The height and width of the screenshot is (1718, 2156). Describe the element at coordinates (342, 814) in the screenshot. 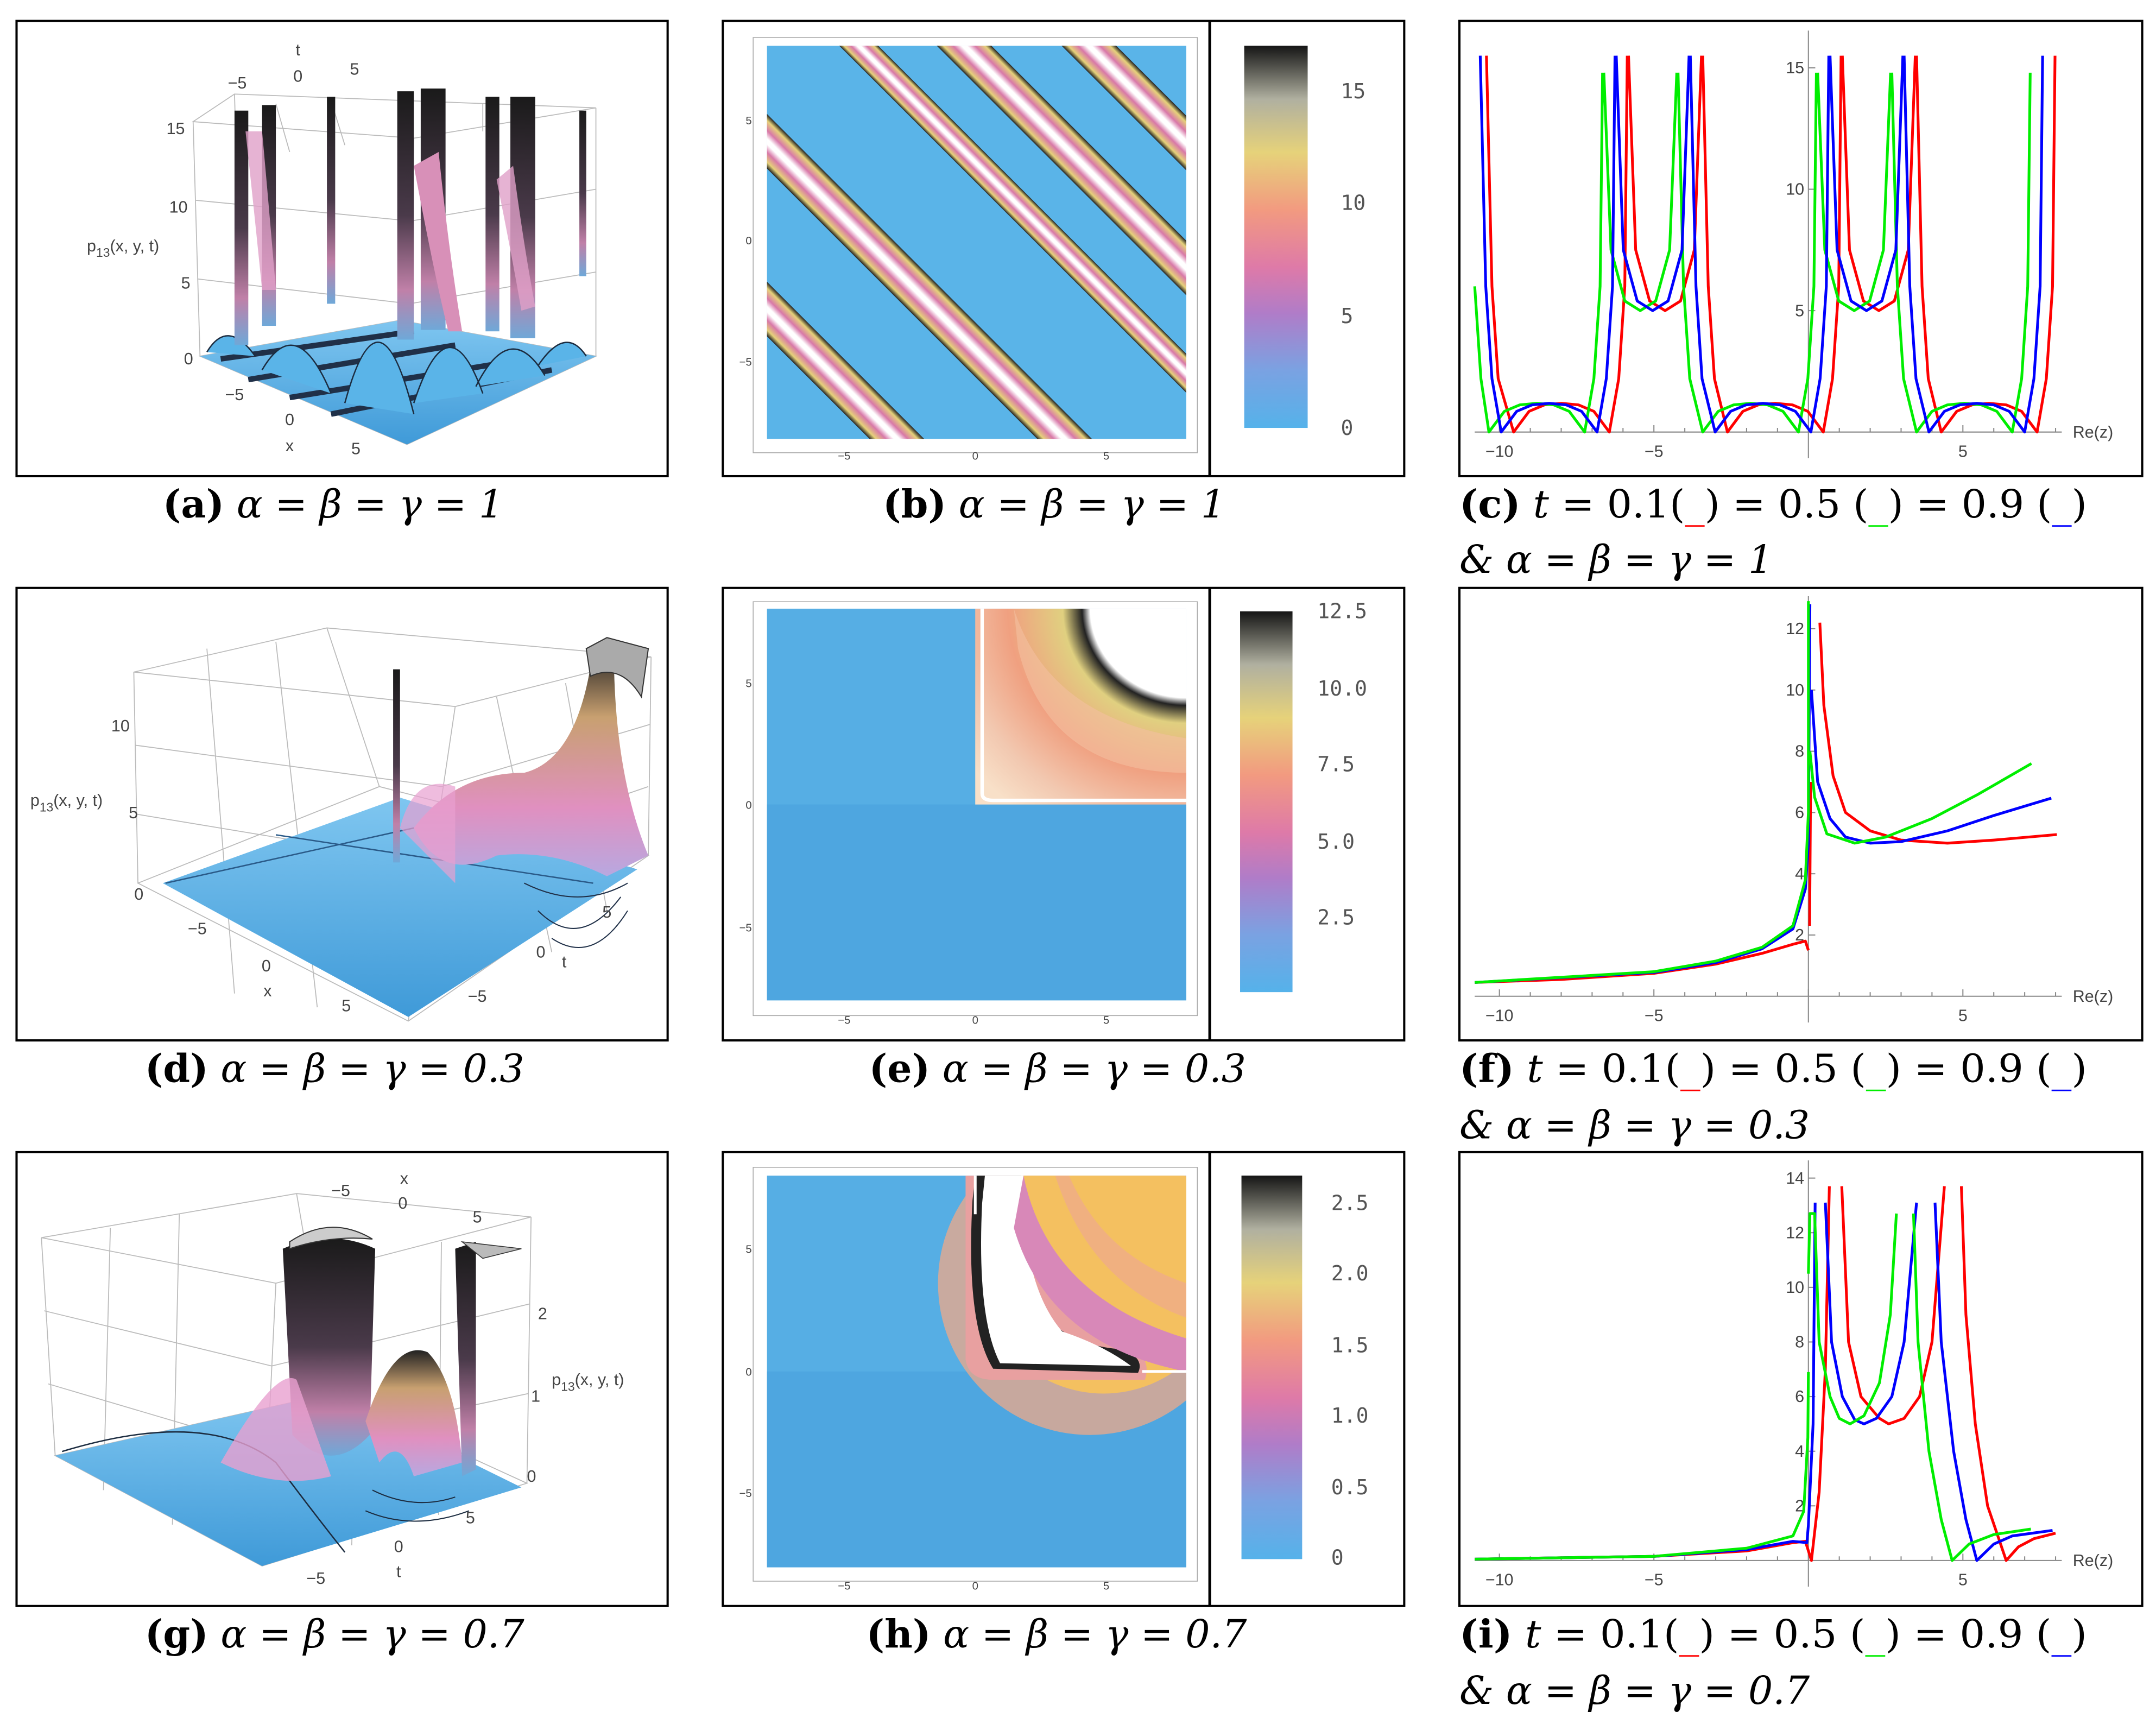

I see `panel-d-3d-plot: 10 5 0 p13(x, y, t) −5 0 5 x 5 0 −5 t` at that location.